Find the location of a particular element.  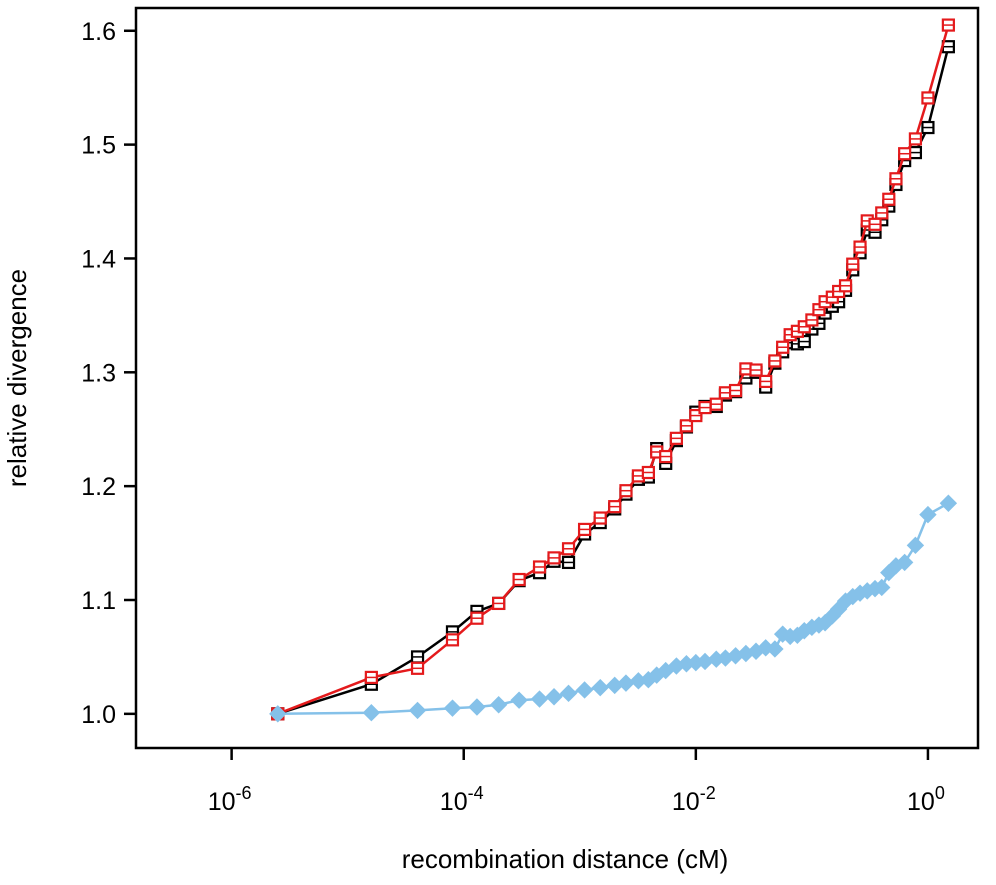

x-tick-label: 10⁻² is located at coordinates (694, 799).